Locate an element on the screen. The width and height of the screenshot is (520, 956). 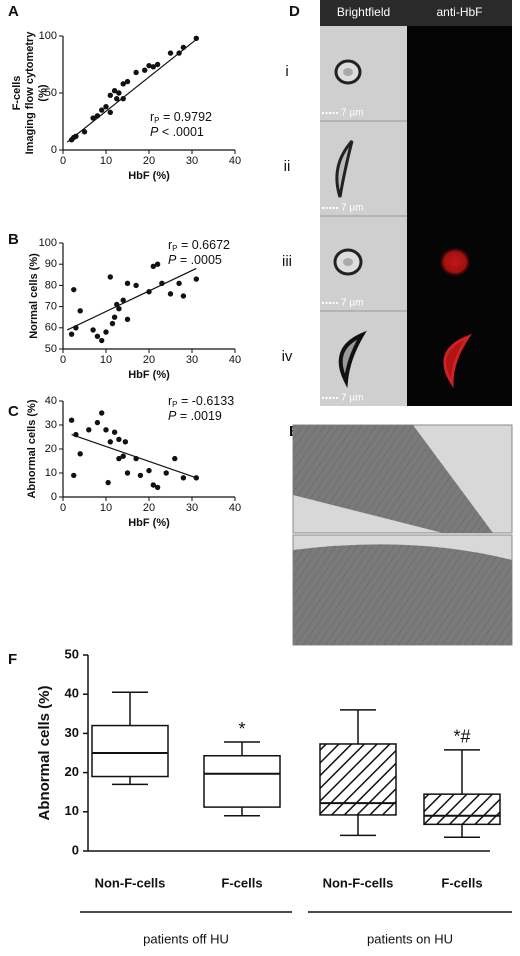
scale-bar-label: 7 µm is located at coordinates (352, 398).